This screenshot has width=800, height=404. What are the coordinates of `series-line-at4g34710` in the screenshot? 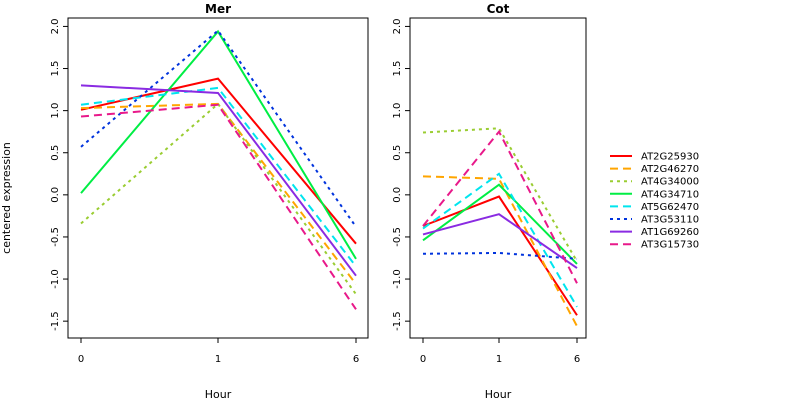 It's located at (500, 224).